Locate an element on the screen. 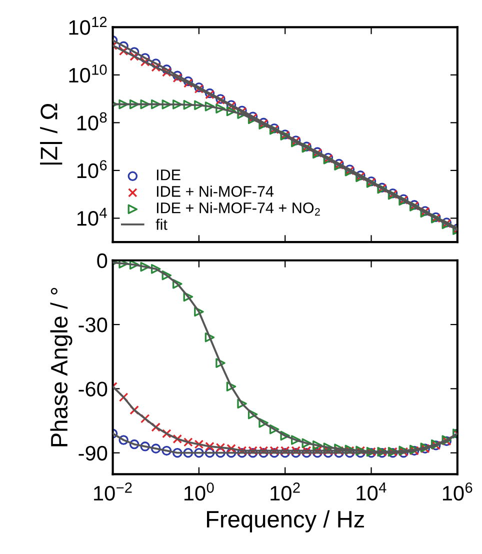 Image resolution: width=482 pixels, height=554 pixels. x-tick-label: 10$^{−2}$ is located at coordinates (113, 491).